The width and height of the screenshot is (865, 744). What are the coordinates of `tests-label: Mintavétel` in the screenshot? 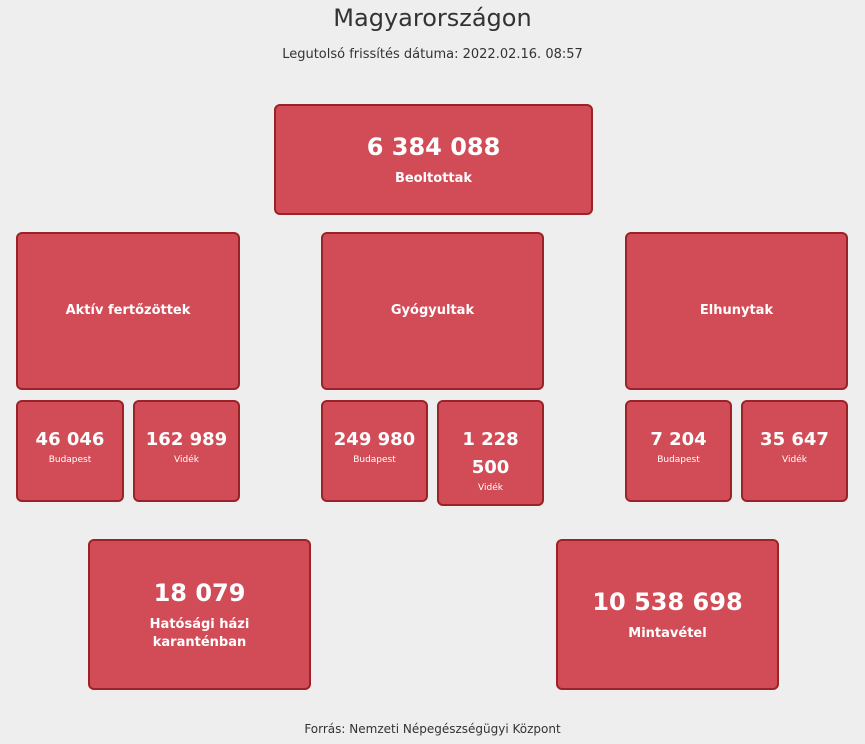 It's located at (667, 633).